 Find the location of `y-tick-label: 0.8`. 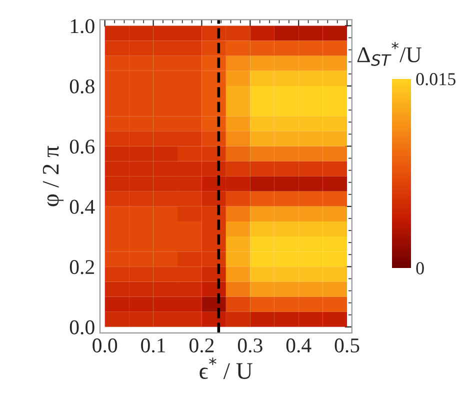

y-tick-label: 0.8 is located at coordinates (82, 86).